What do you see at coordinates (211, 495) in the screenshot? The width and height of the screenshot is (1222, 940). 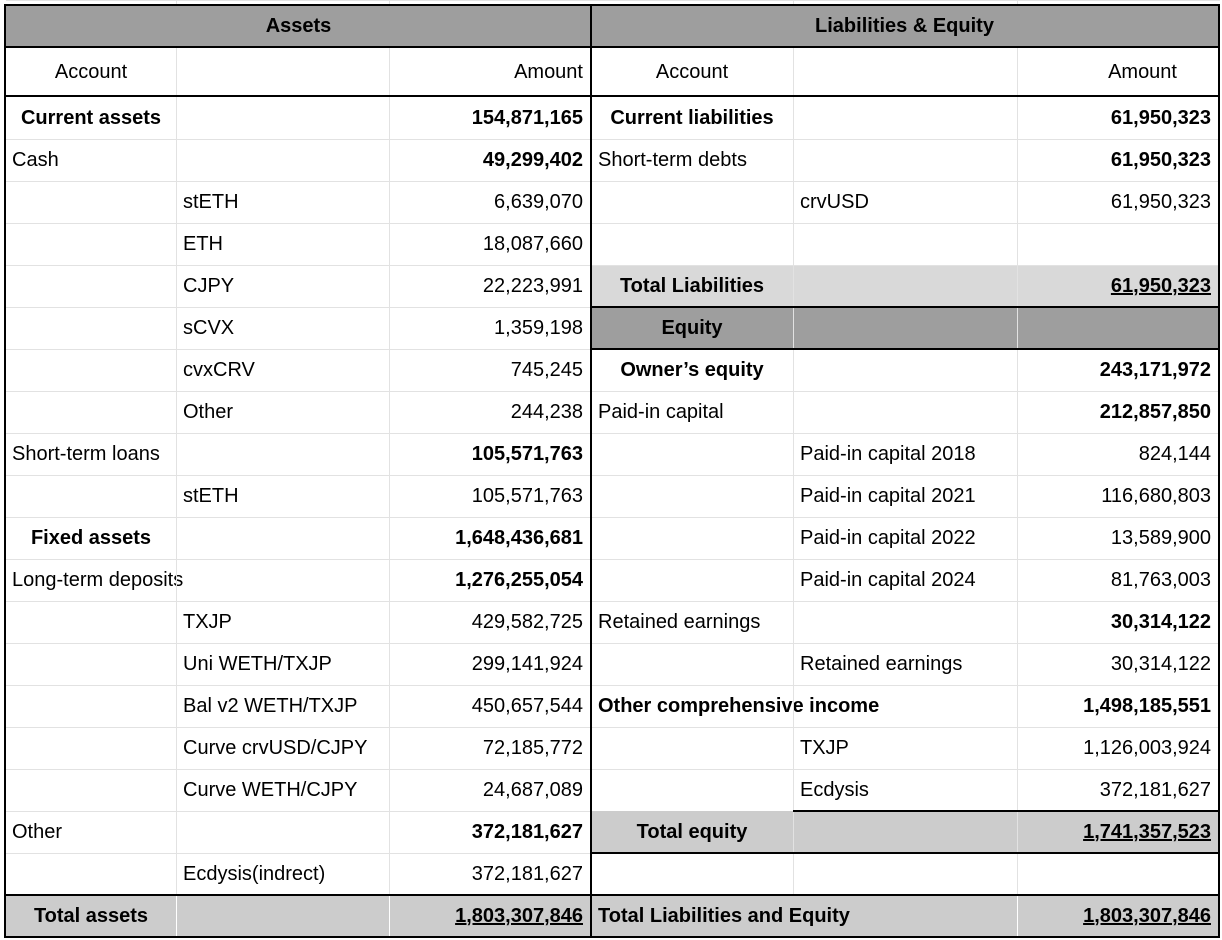 I see `assets-row-sub: stETH` at bounding box center [211, 495].